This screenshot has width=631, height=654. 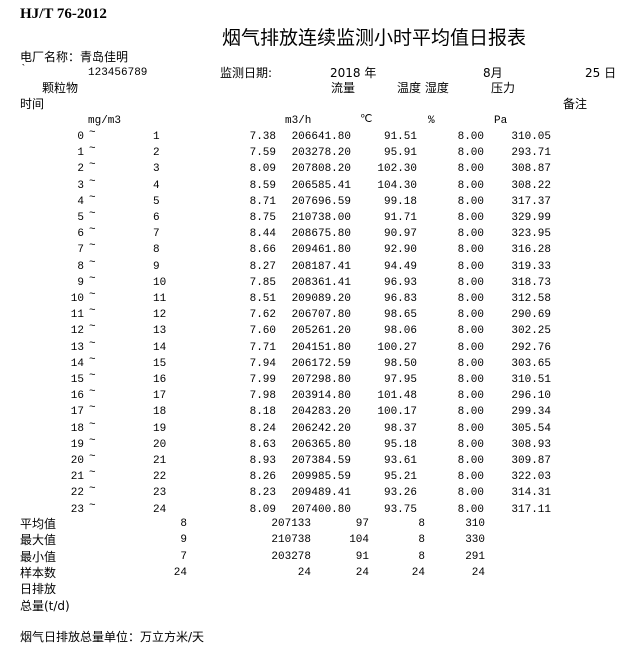 I want to click on hour-start: 19, so click(x=77, y=444).